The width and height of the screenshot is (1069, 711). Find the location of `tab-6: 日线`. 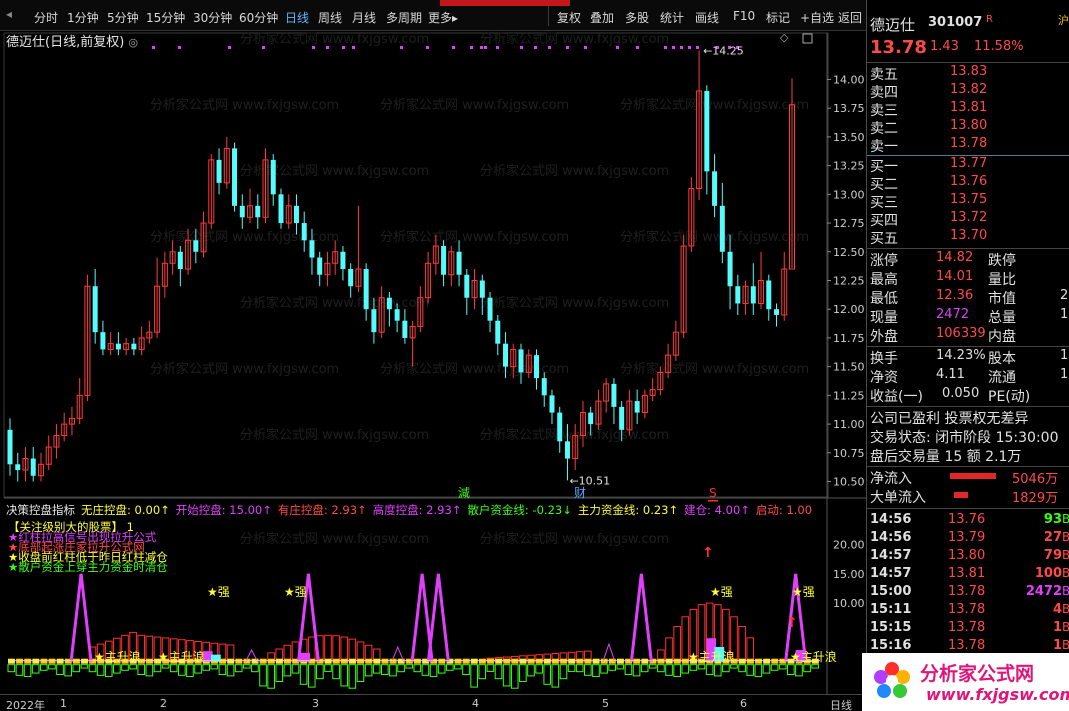

tab-6: 日线 is located at coordinates (297, 18).